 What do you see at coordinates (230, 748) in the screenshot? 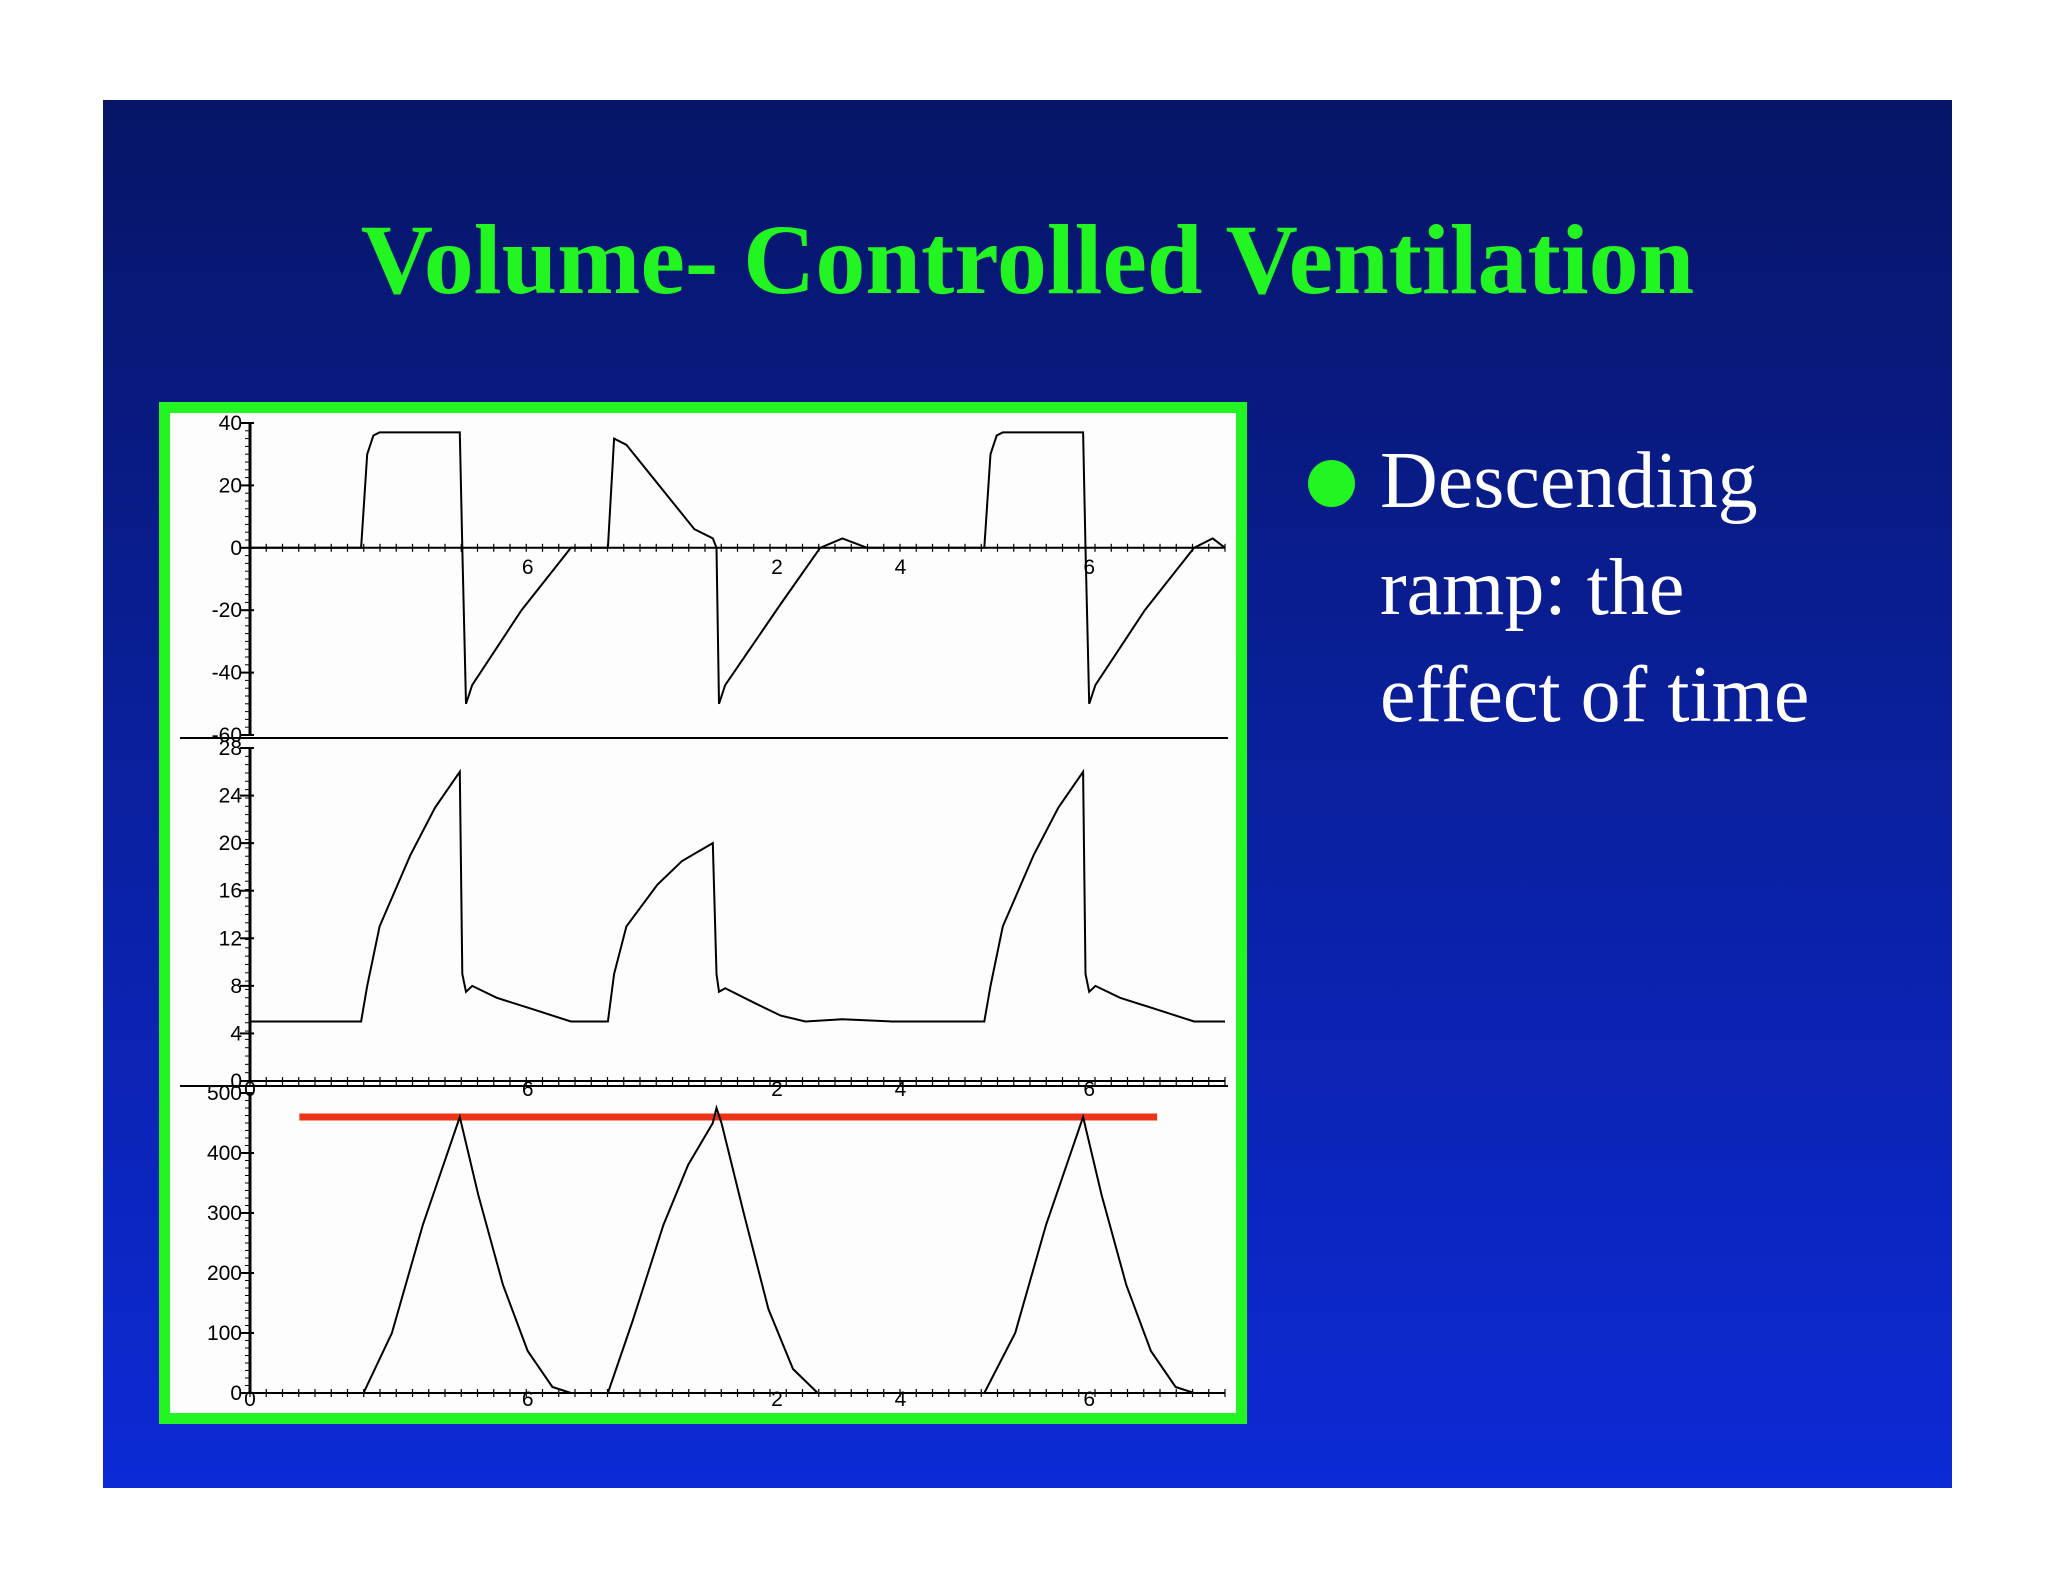
I see `chart-2-y-tick-label: 28` at bounding box center [230, 748].